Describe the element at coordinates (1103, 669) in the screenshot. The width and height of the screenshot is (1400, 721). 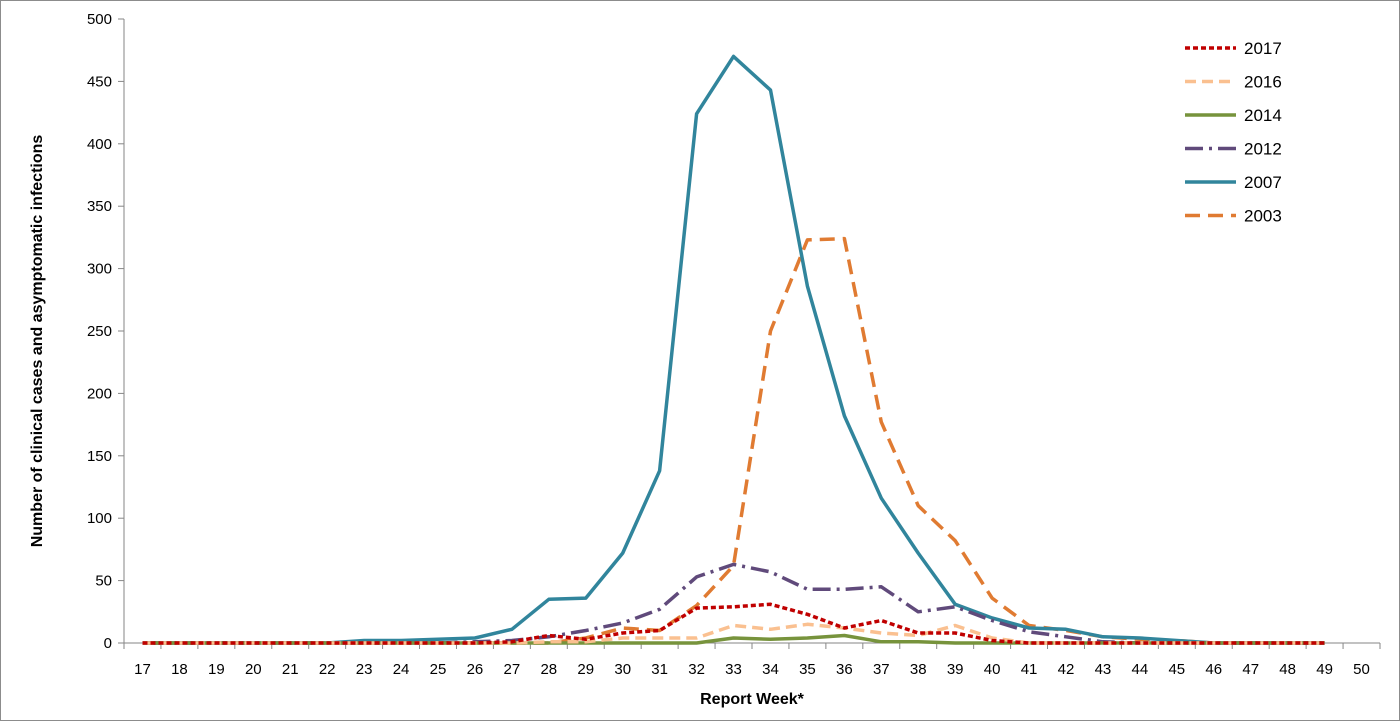
I see `x-tick-label: 43` at that location.